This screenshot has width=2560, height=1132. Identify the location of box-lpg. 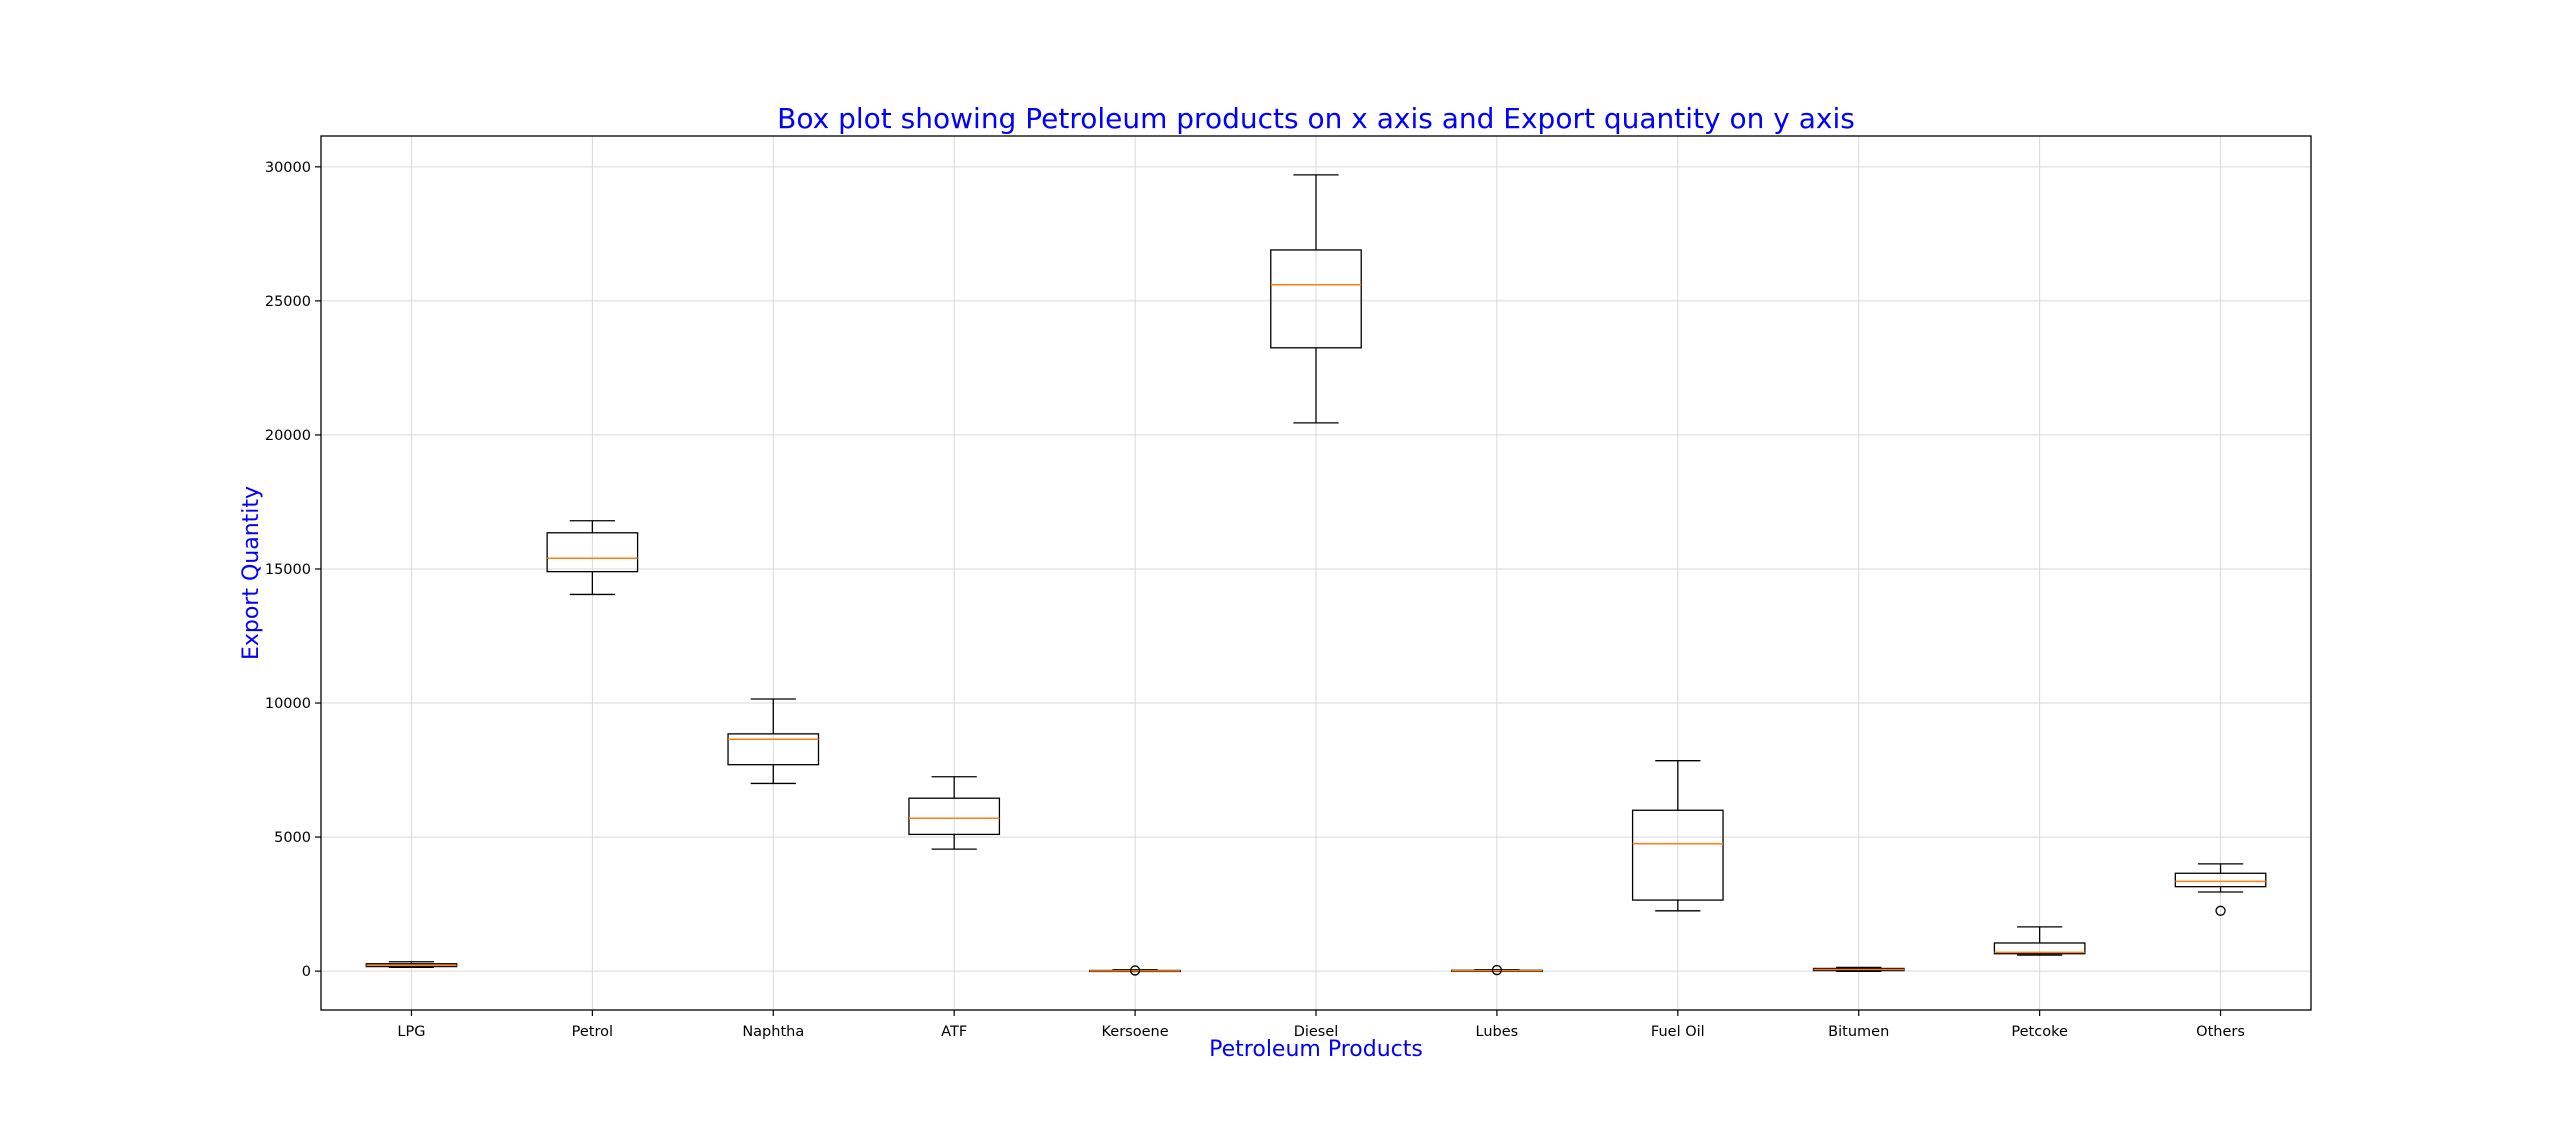
(411, 965).